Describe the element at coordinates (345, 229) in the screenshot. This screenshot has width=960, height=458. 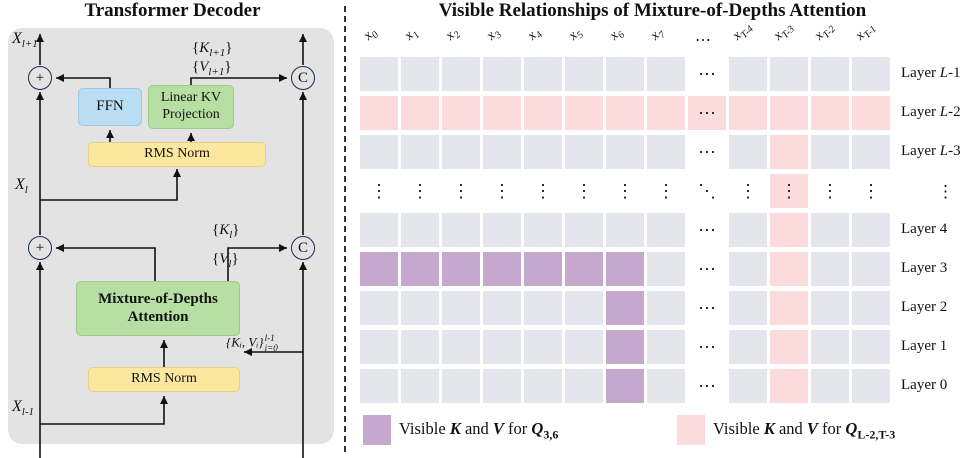
I see `panel-divider` at that location.